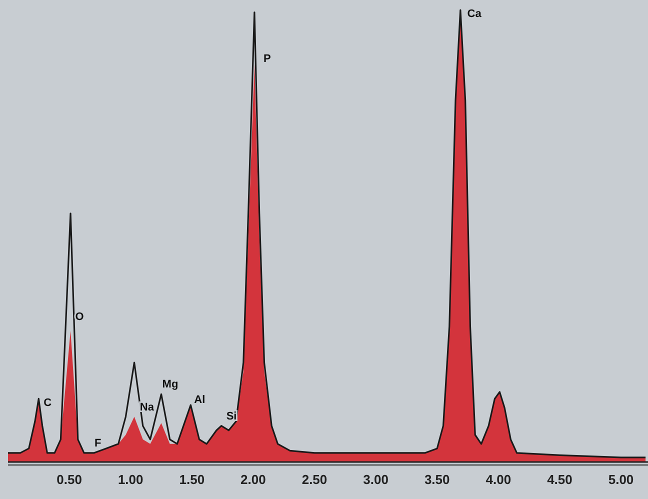  I want to click on annotation: C, so click(48, 402).